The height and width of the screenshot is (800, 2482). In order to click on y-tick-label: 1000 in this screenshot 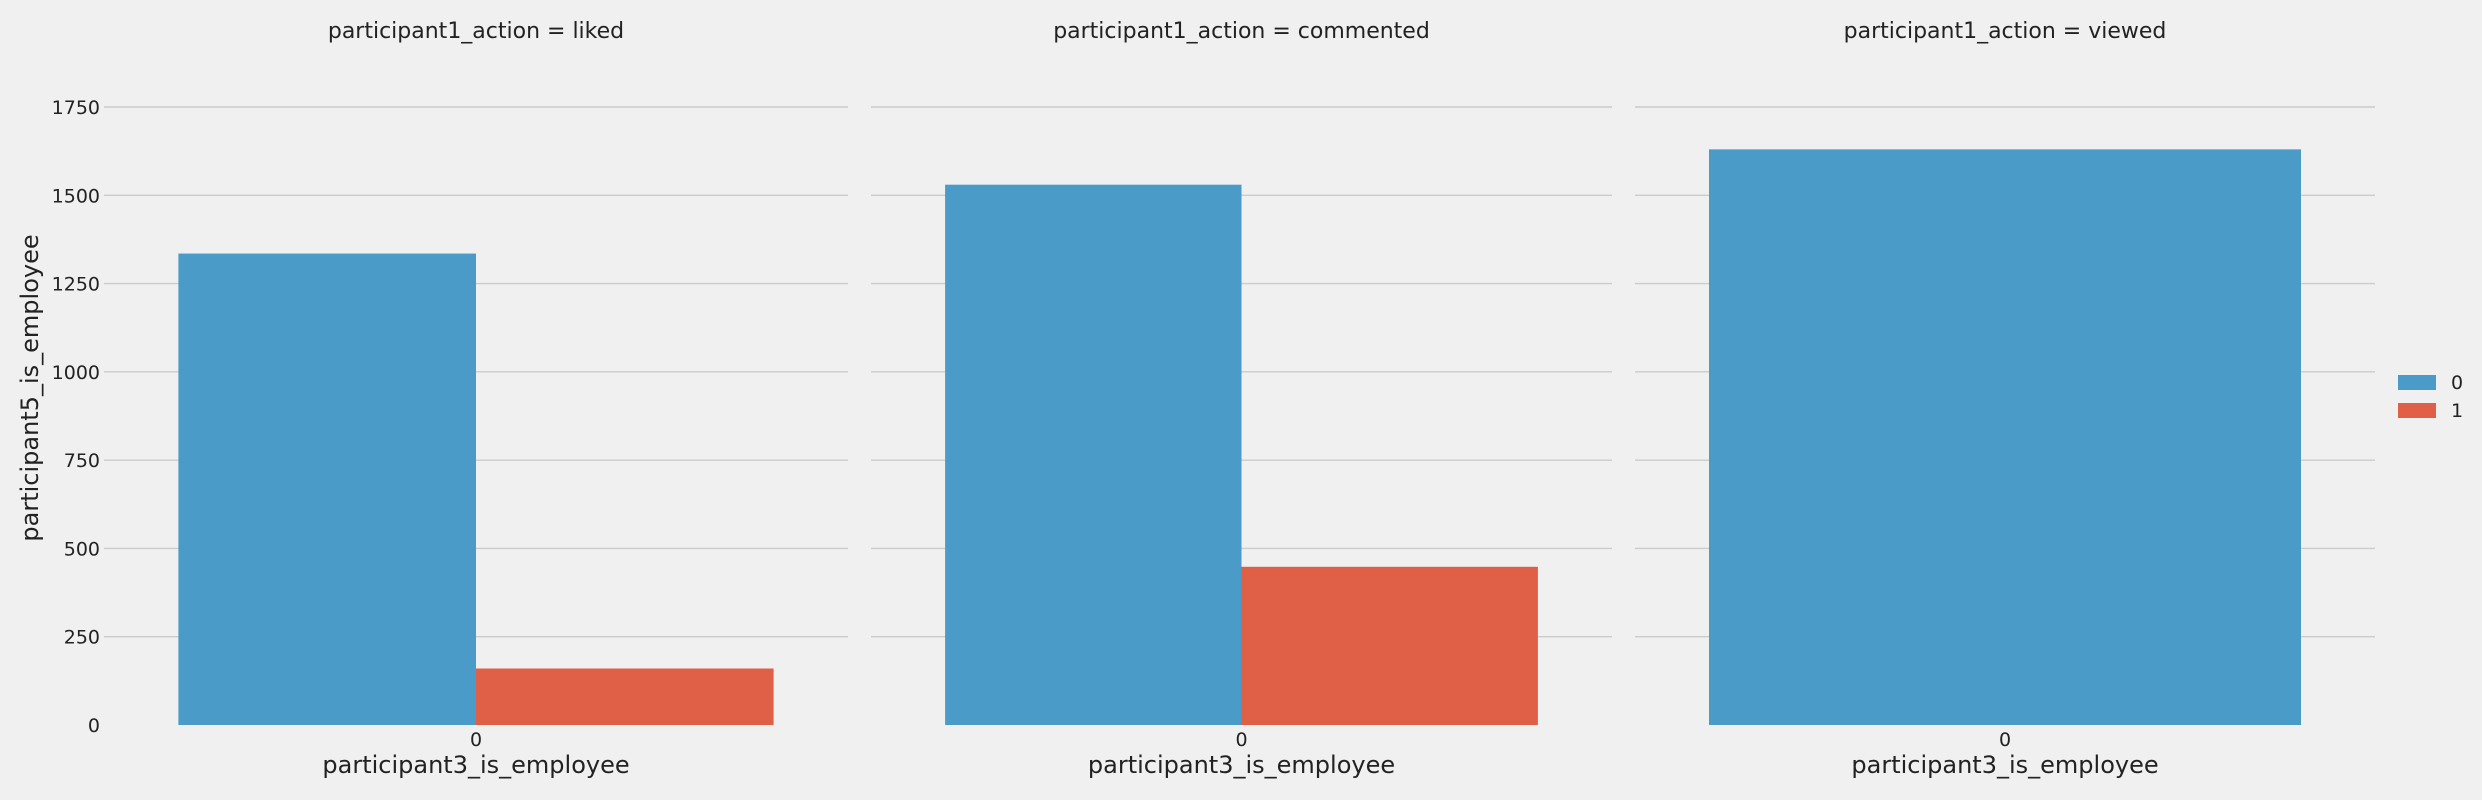, I will do `click(76, 373)`.